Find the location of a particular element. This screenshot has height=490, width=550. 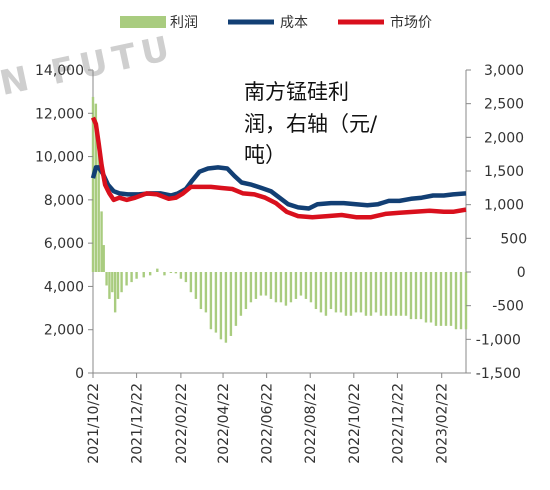

legend: 利润 成本 市场价 is located at coordinates (276, 22).